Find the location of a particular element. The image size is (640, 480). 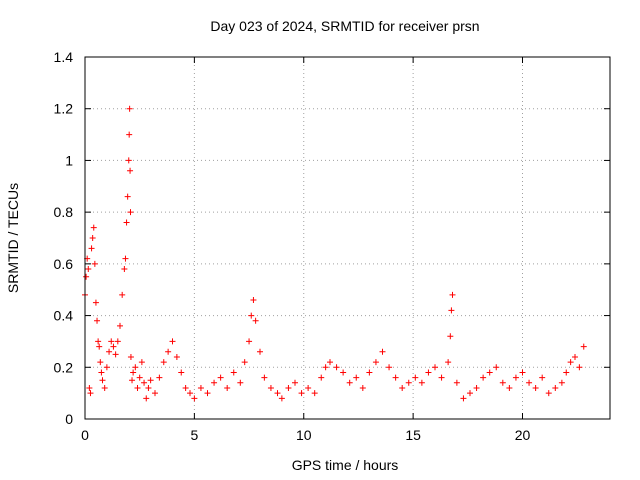

y-tick-label: 0 is located at coordinates (69, 419).